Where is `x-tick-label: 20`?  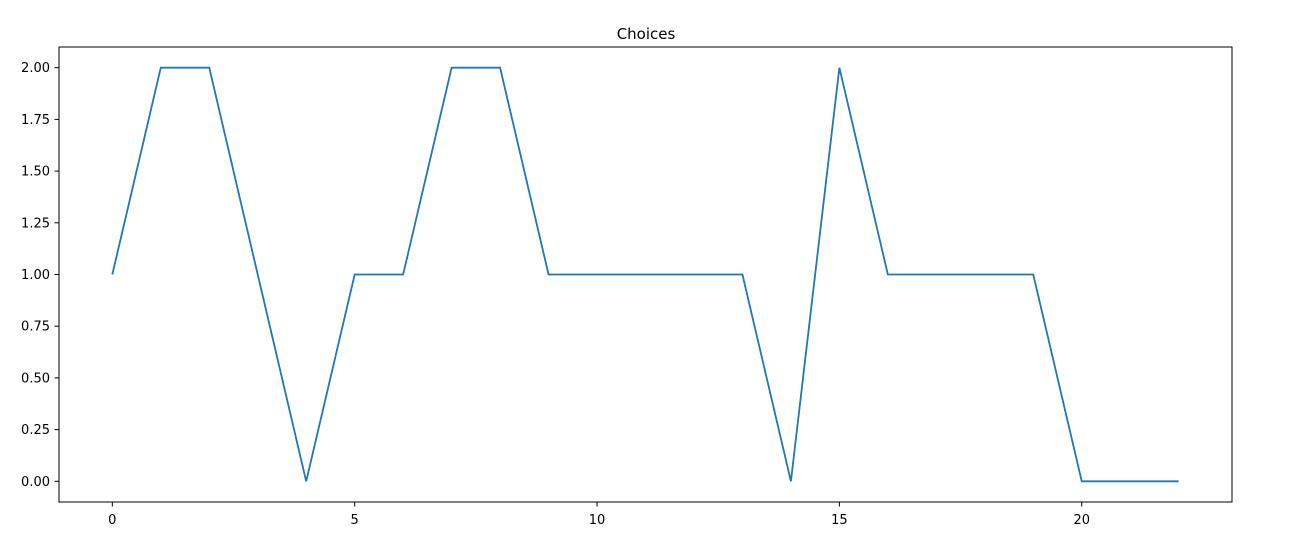
x-tick-label: 20 is located at coordinates (1081, 520).